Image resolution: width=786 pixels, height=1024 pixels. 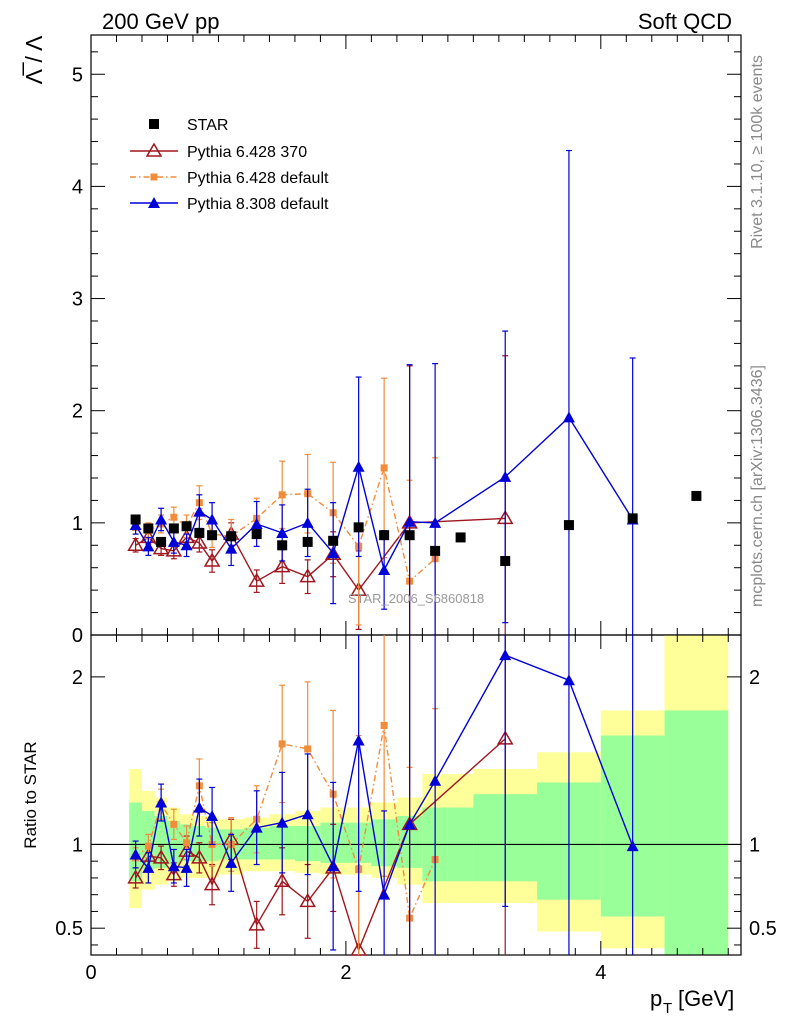 What do you see at coordinates (258, 204) in the screenshot?
I see `legend-label: Pythia 8.308 default` at bounding box center [258, 204].